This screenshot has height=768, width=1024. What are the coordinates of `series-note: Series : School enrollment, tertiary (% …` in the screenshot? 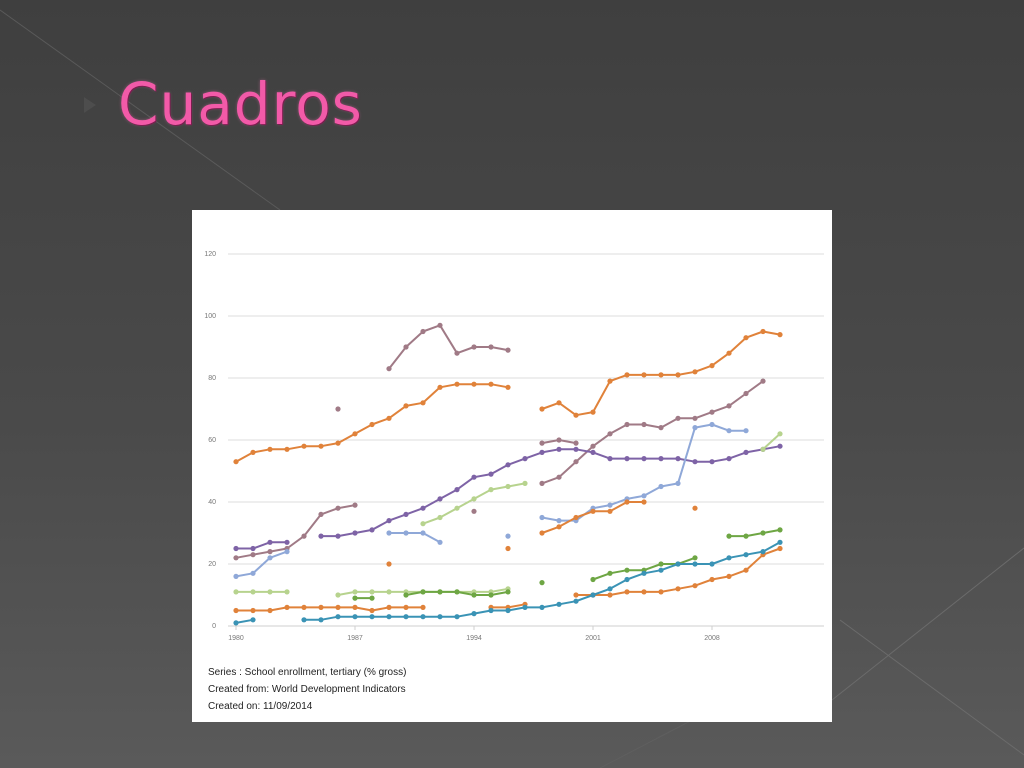 It's located at (307, 672).